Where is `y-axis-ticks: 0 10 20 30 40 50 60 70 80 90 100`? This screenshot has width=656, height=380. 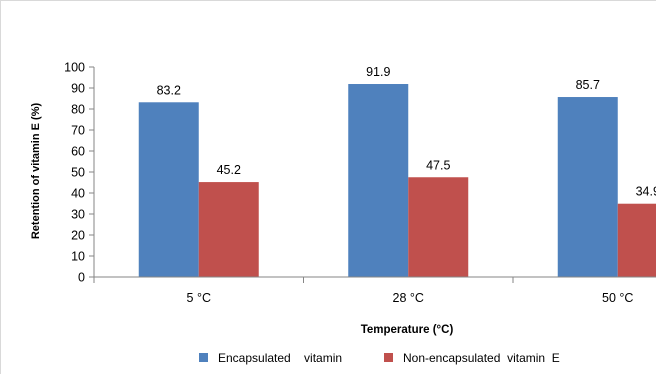
y-axis-ticks: 0 10 20 30 40 50 60 70 80 90 100 is located at coordinates (79, 173).